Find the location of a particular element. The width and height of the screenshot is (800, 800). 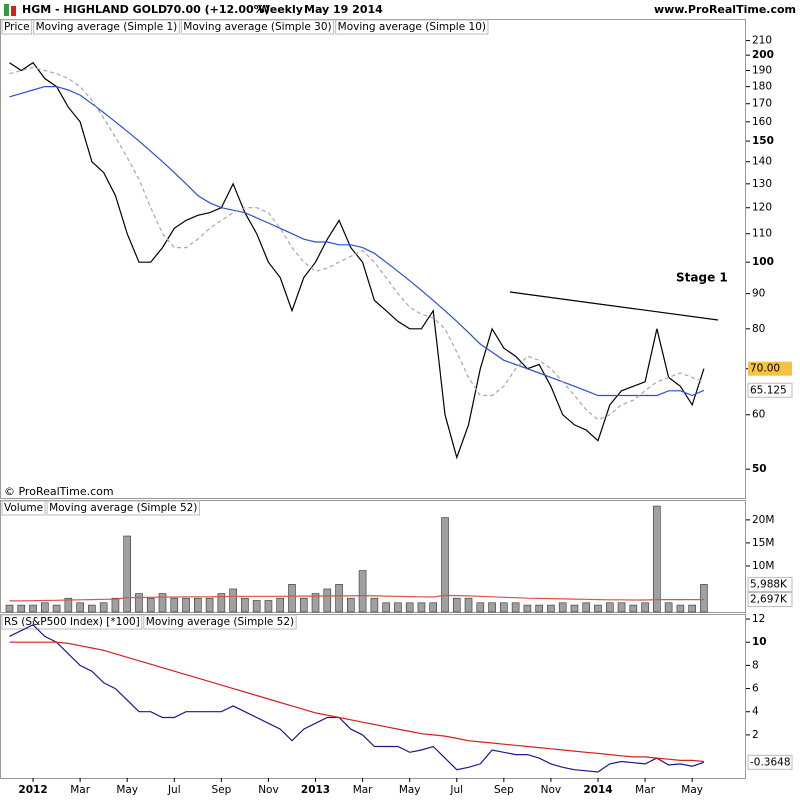

last-value-label: -0.3648 is located at coordinates (770, 762).